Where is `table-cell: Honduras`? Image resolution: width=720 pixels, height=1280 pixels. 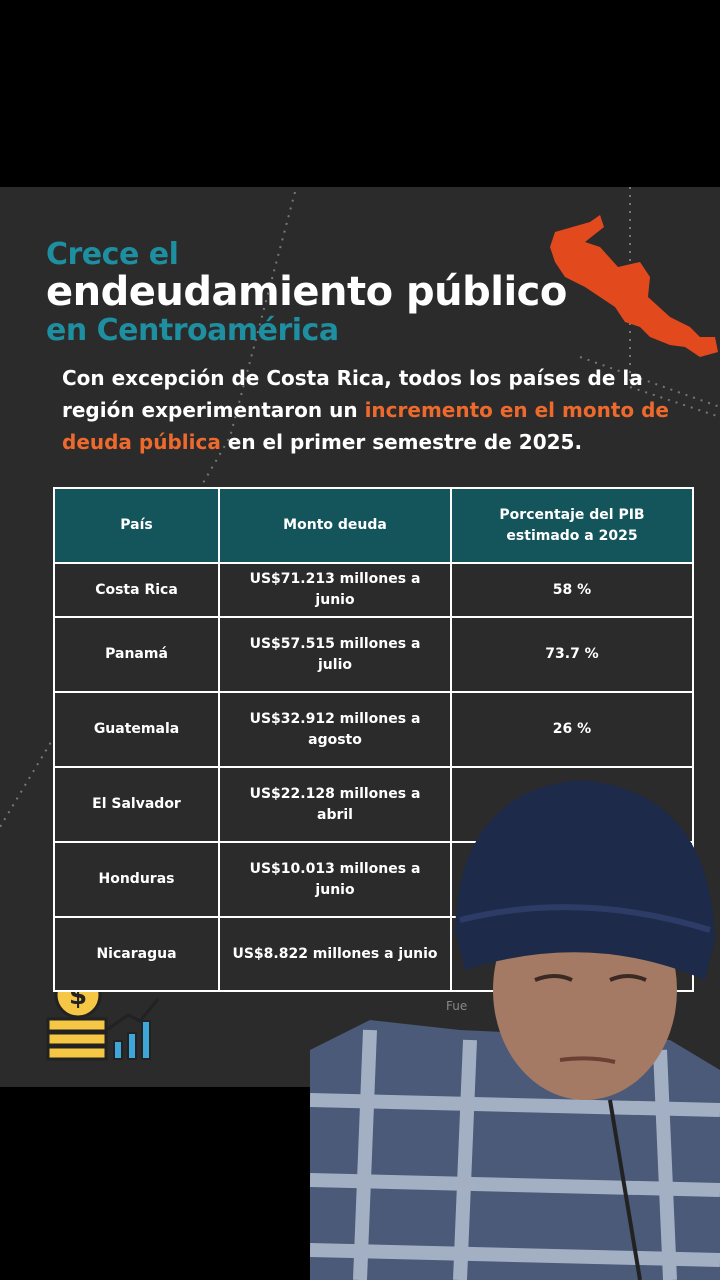 table-cell: Honduras is located at coordinates (136, 879).